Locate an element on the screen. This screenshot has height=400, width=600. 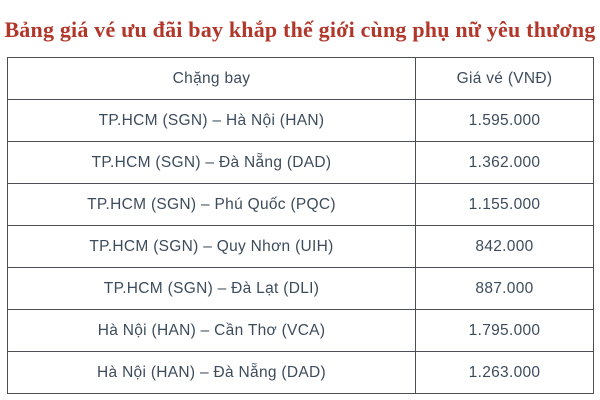
table-row: TP.HCM (SGN) – Quy Nhơn (UIH) 842.000 is located at coordinates (300, 246).